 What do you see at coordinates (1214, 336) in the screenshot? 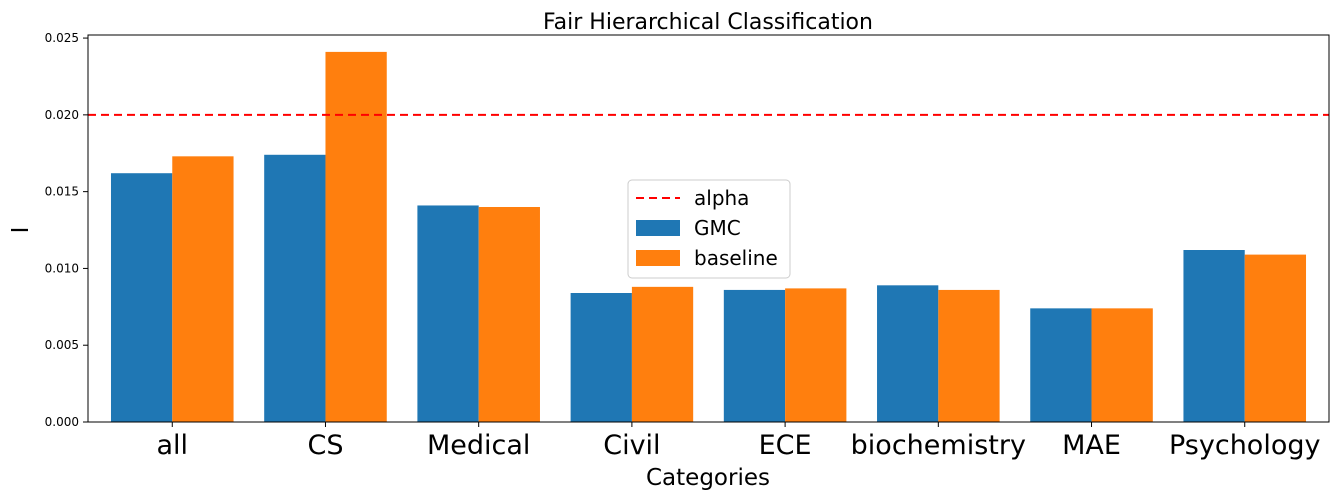
I see `bar-gmc-psychology` at bounding box center [1214, 336].